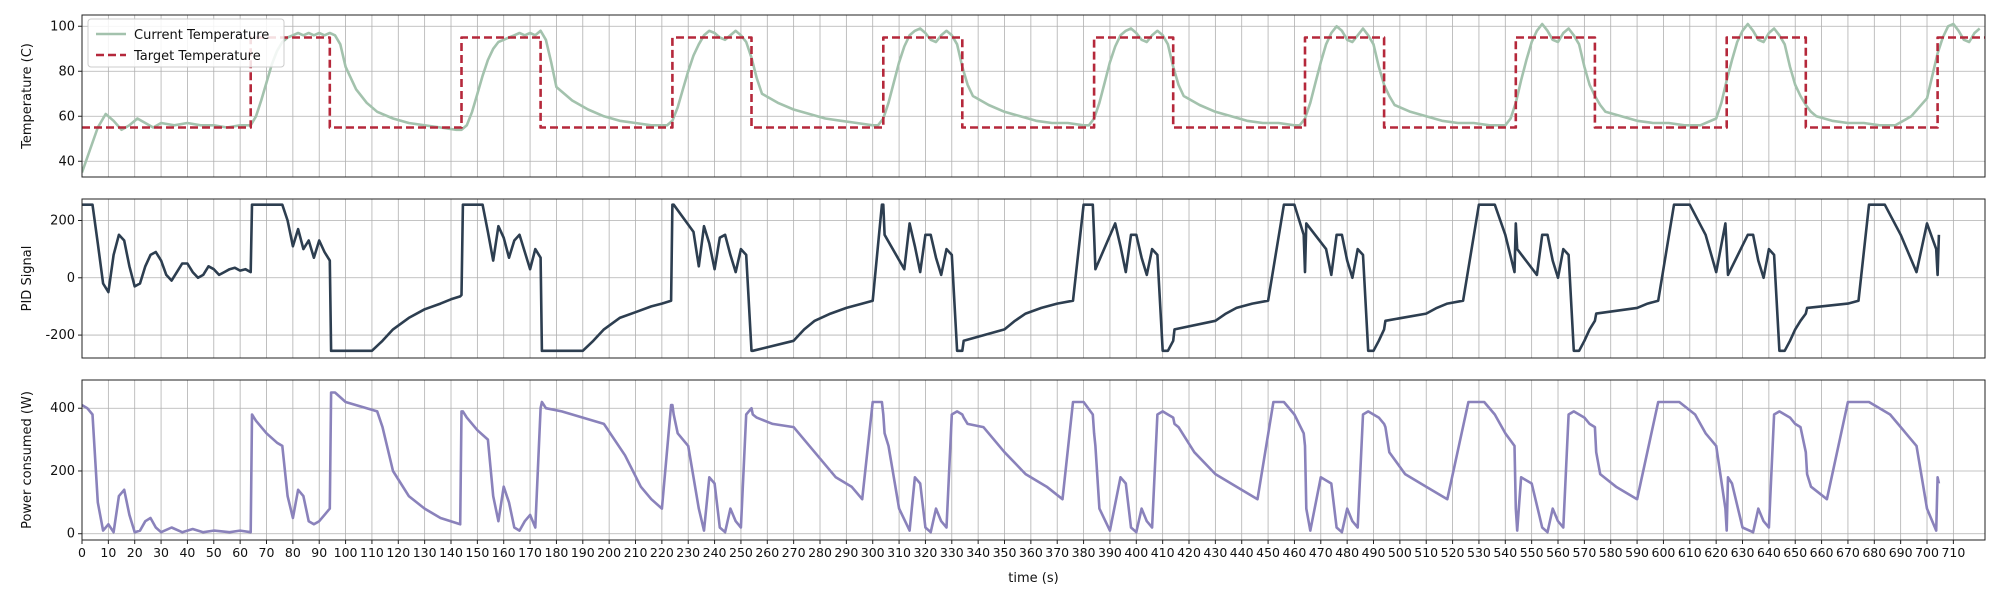 Image resolution: width=2000 pixels, height=604 pixels. What do you see at coordinates (197, 56) in the screenshot?
I see `legend-label: Target Temperature` at bounding box center [197, 56].